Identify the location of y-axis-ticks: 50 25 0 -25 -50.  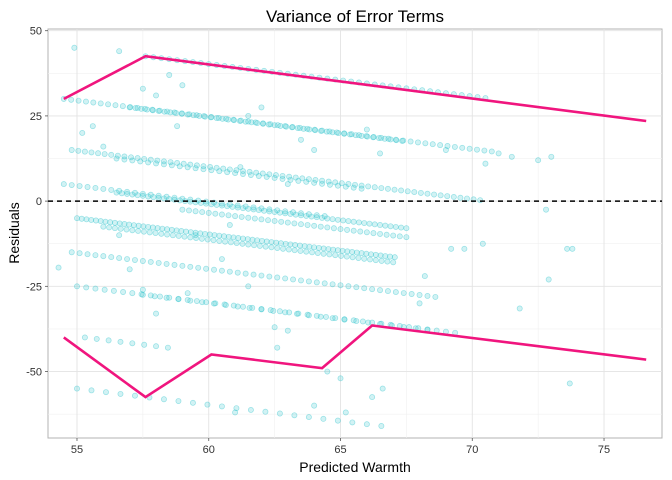
(37, 202).